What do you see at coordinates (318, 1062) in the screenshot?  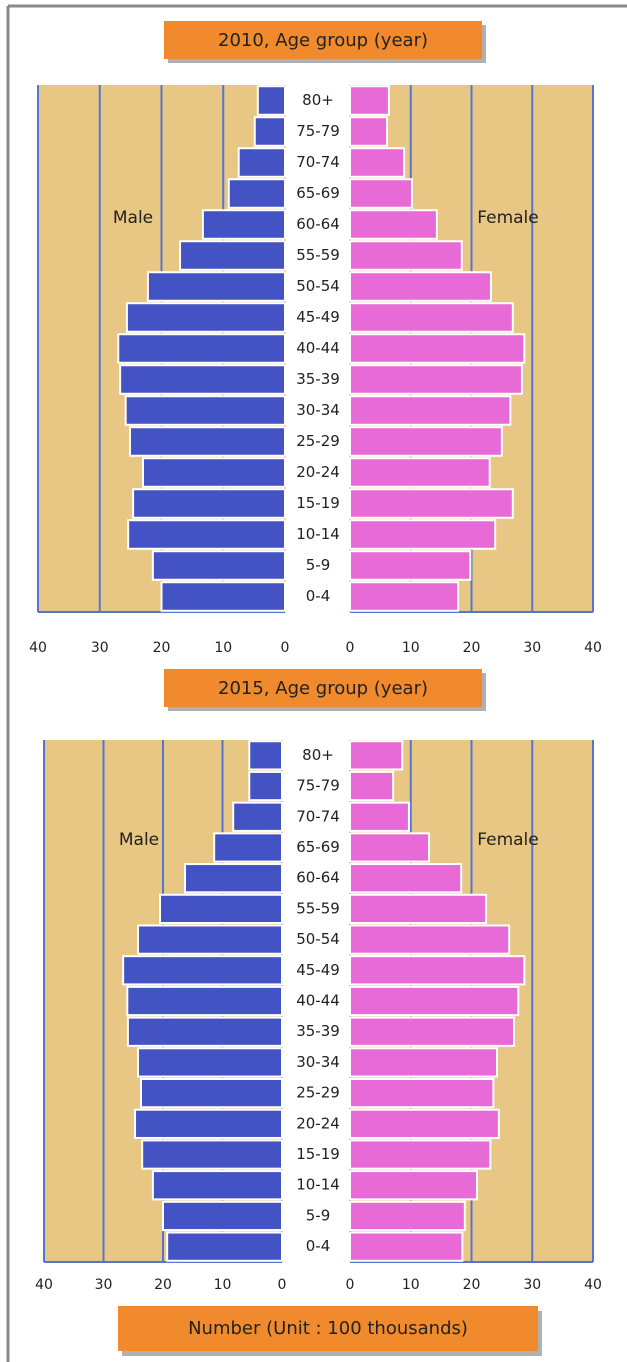 I see `age-group-label: 30-34` at bounding box center [318, 1062].